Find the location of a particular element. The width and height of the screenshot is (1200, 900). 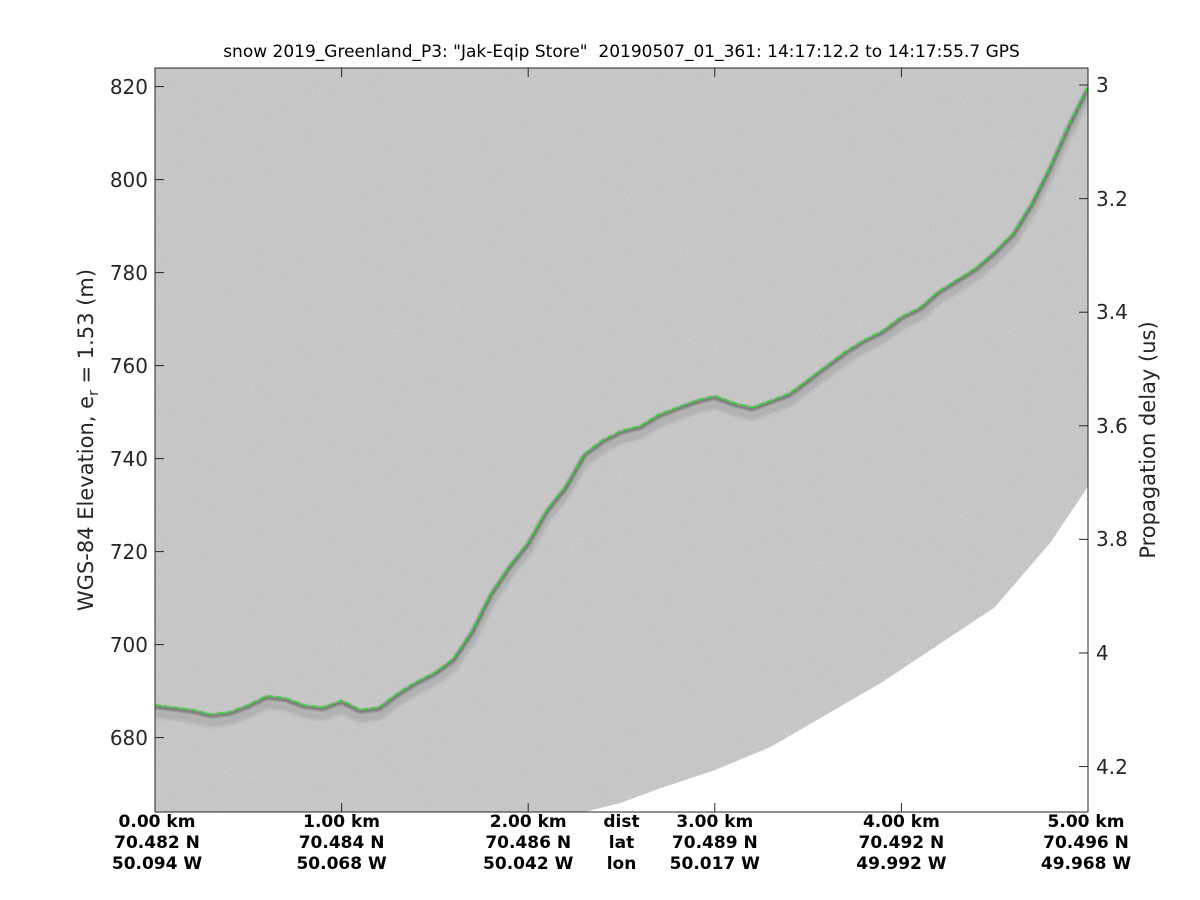

y-tick-label: 680 is located at coordinates (128, 737).